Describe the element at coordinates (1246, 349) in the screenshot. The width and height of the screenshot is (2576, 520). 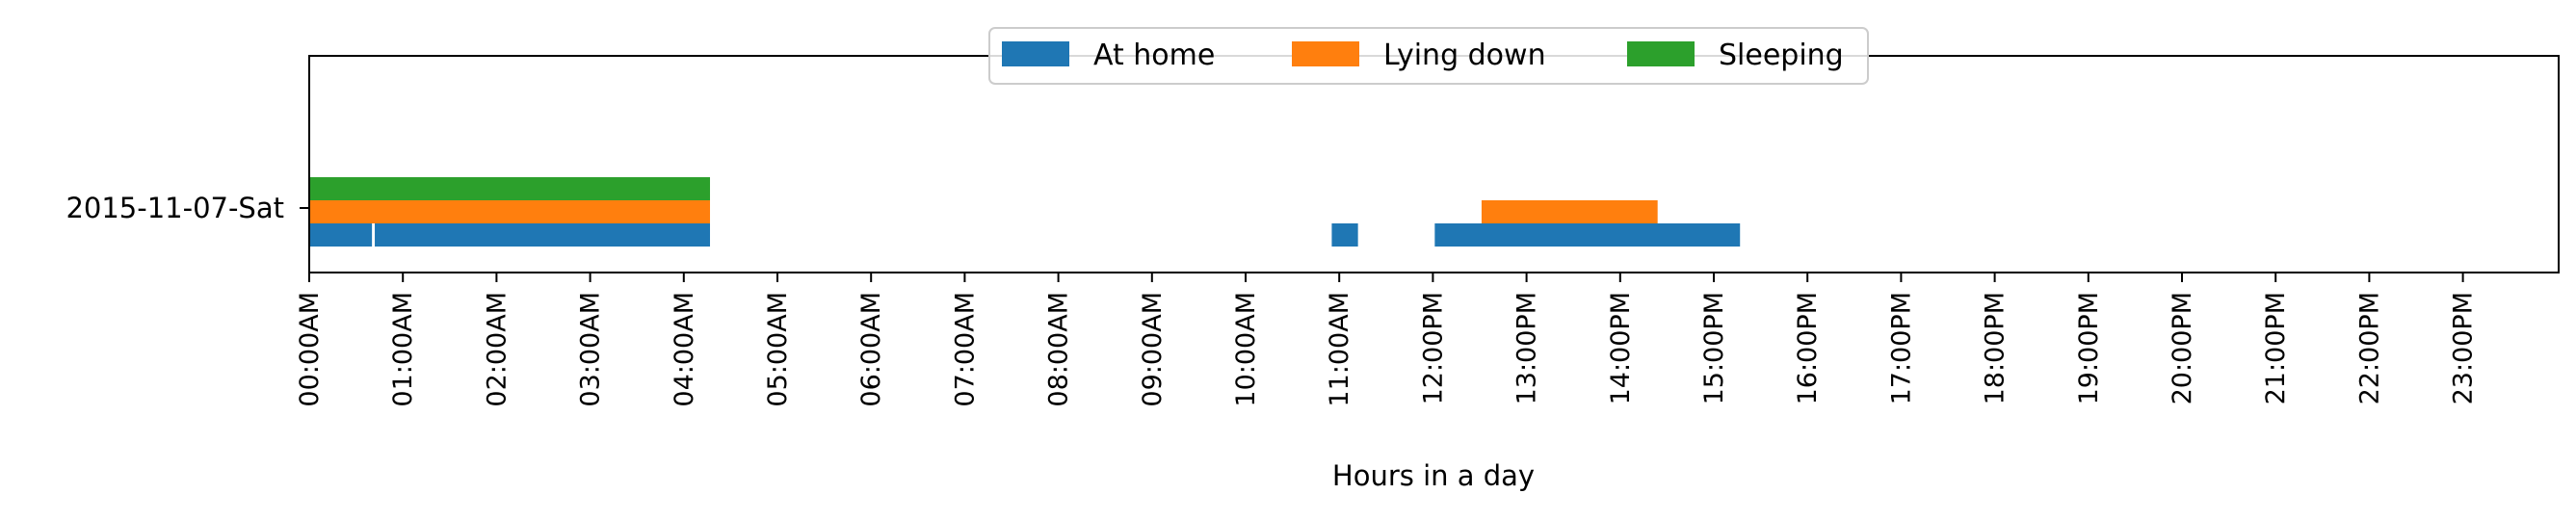
I see `x-tick-label: 10:00AM` at that location.